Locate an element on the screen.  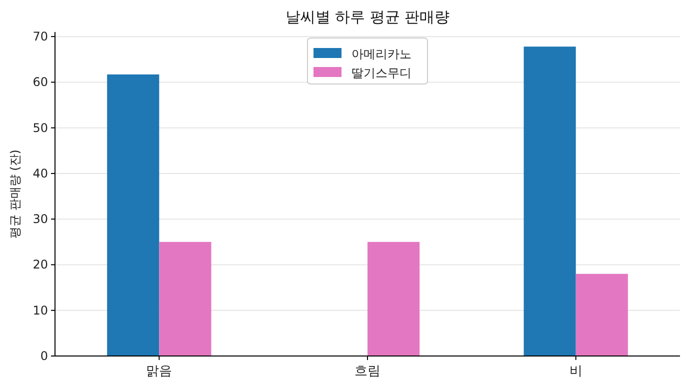
y-tick-label: 30 is located at coordinates (40, 219).